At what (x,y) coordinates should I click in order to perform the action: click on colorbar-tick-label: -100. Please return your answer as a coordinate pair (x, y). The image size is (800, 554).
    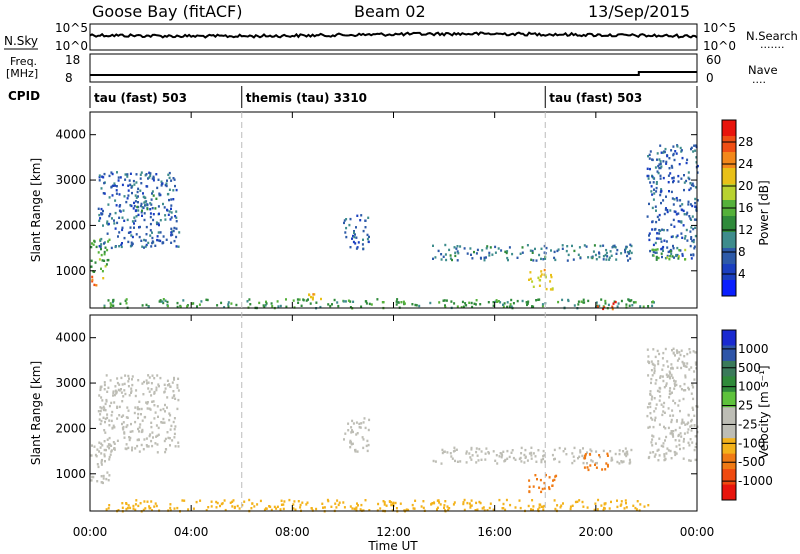
    Looking at the image, I should click on (751, 443).